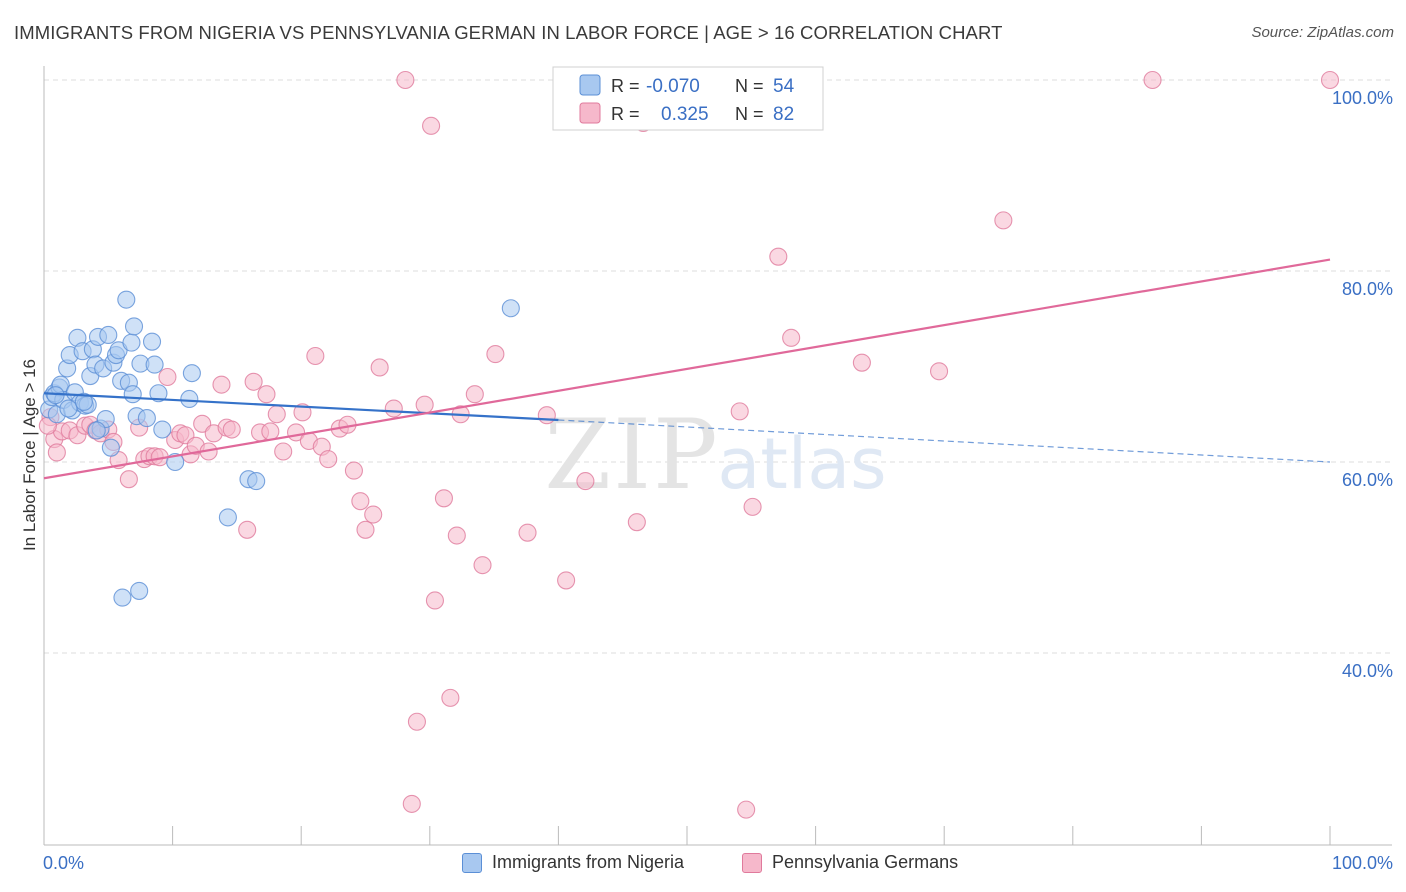 The height and width of the screenshot is (892, 1406). I want to click on y-tick-label: 100.0%, so click(1362, 98).